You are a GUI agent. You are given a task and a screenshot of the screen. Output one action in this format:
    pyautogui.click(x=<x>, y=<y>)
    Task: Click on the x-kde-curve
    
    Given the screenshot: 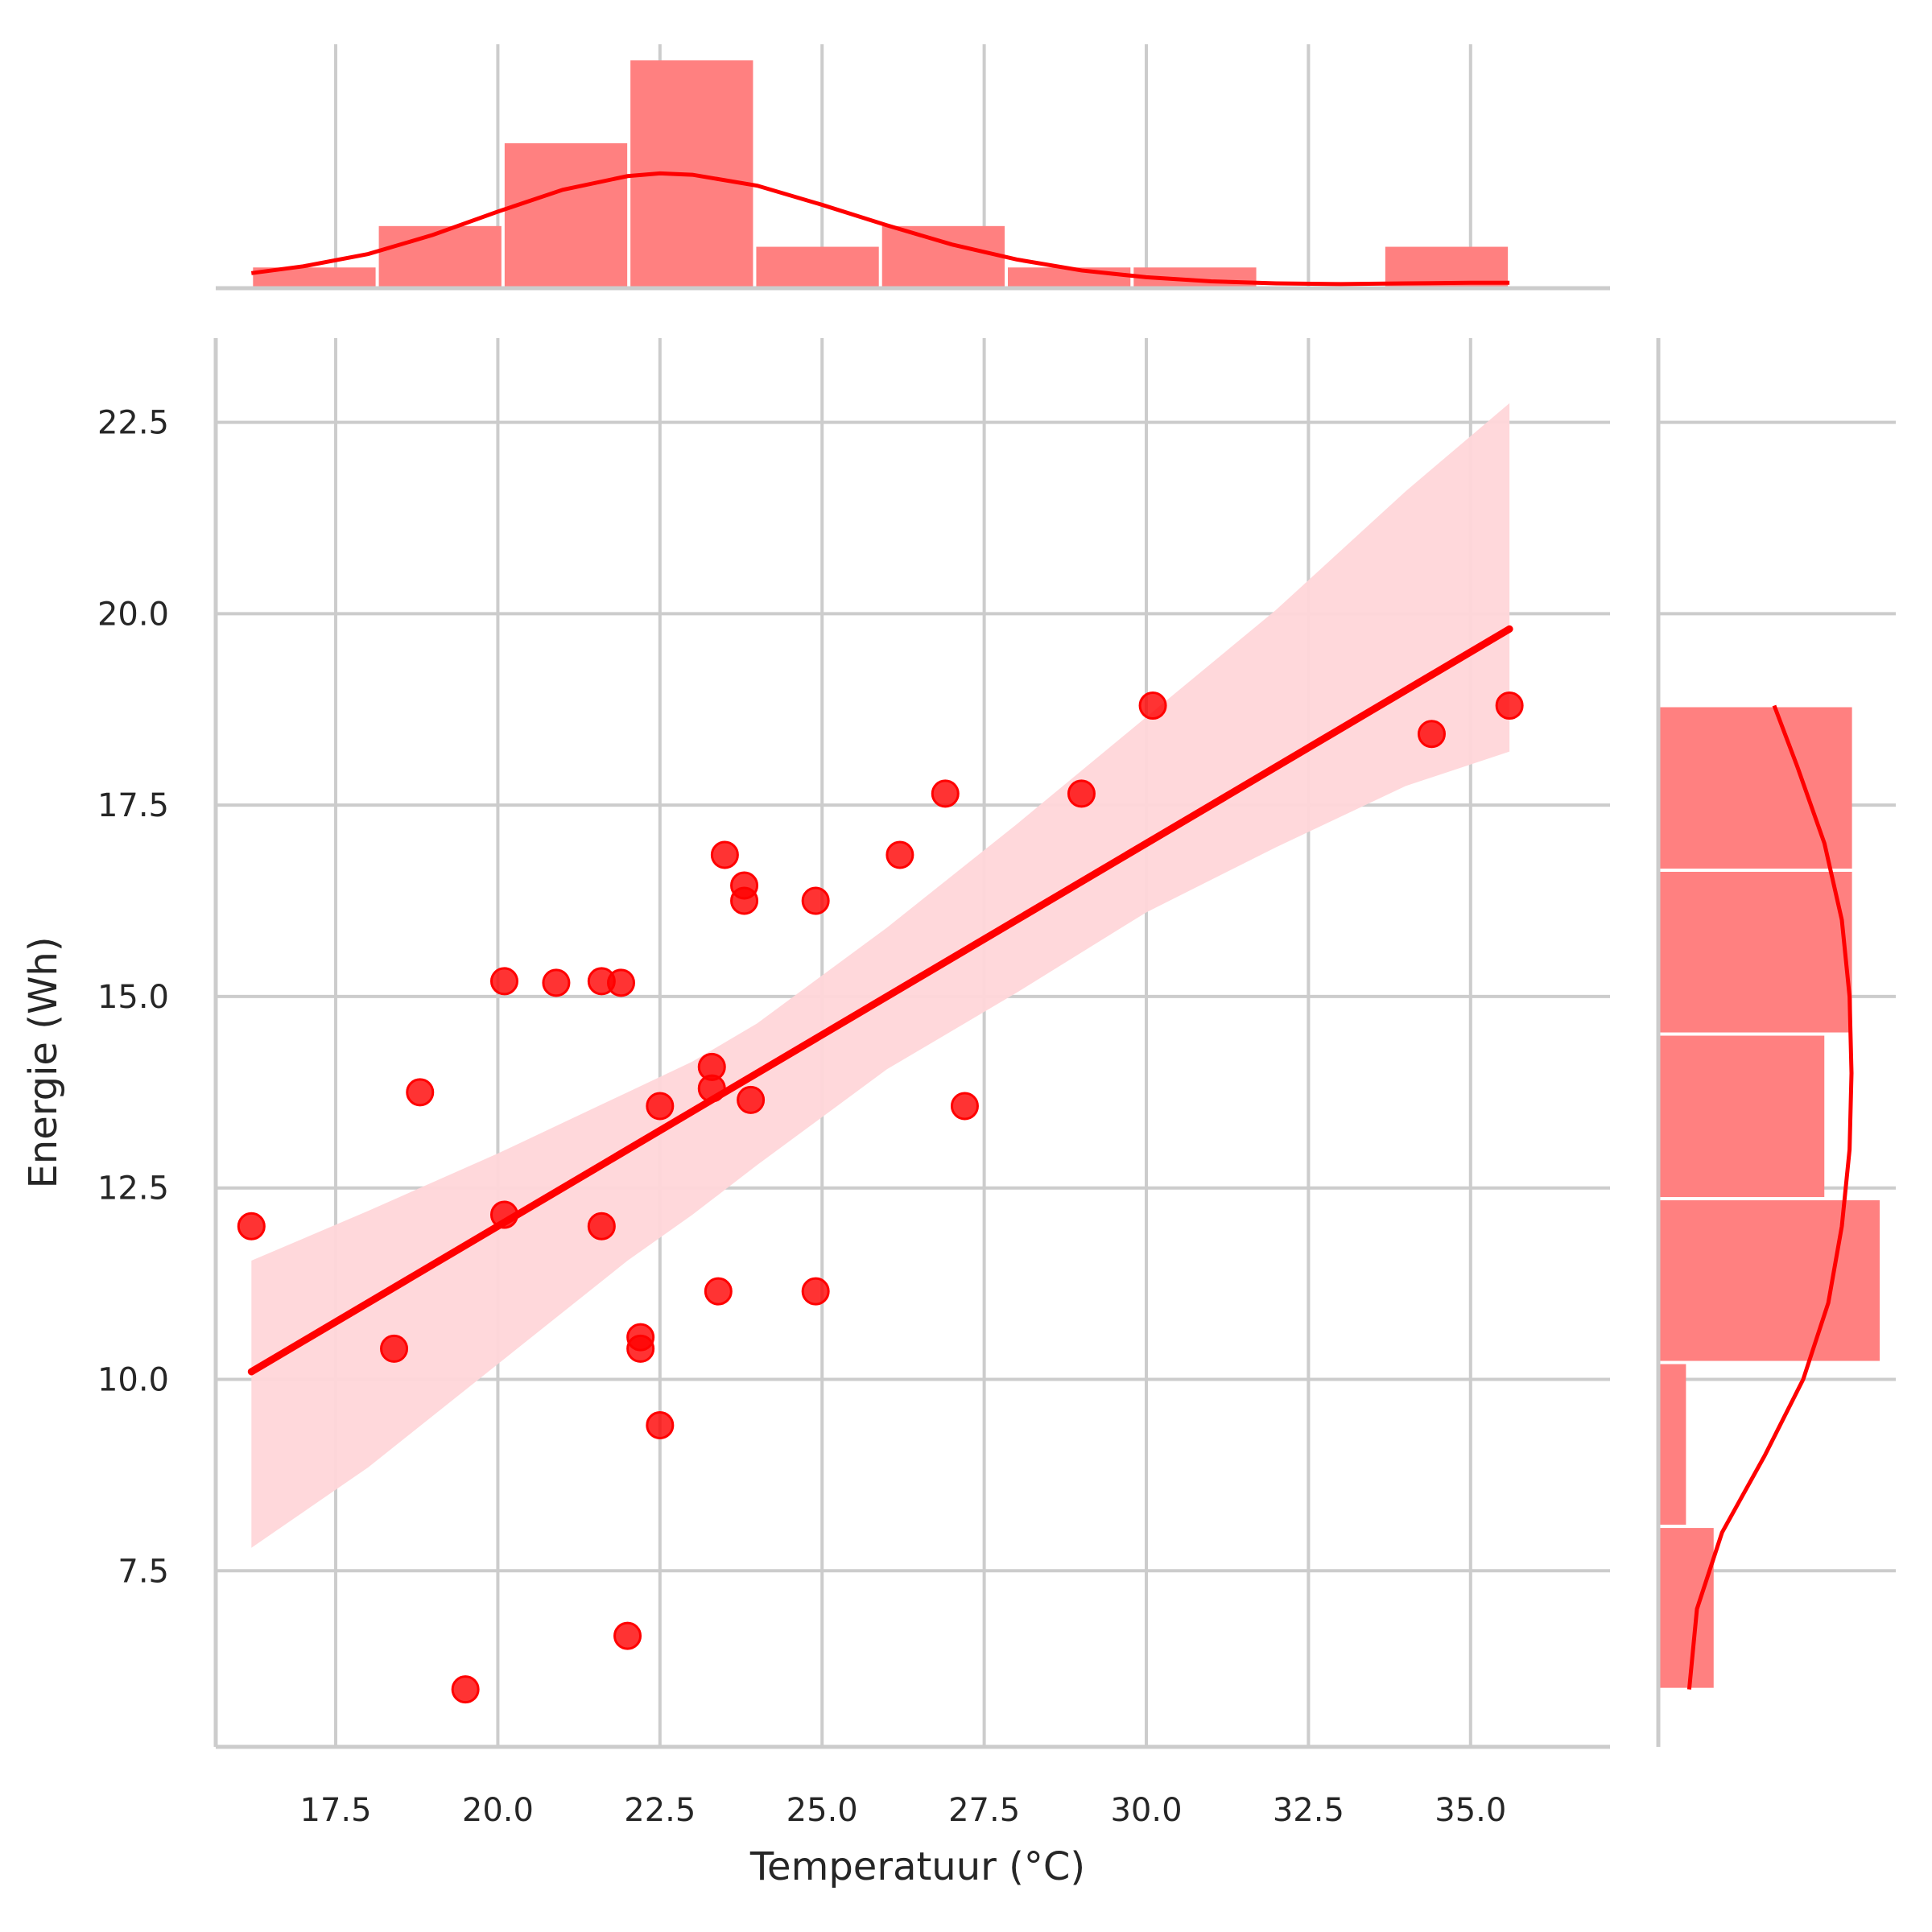 What is the action you would take?
    pyautogui.click(x=880, y=229)
    